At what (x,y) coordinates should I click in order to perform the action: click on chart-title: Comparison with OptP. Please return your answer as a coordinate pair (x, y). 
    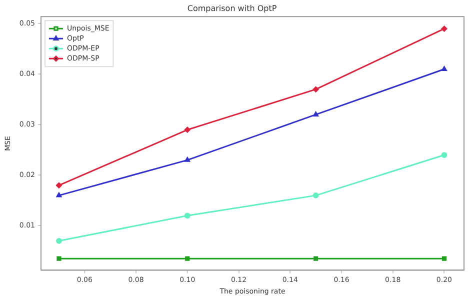
    Looking at the image, I should click on (232, 8).